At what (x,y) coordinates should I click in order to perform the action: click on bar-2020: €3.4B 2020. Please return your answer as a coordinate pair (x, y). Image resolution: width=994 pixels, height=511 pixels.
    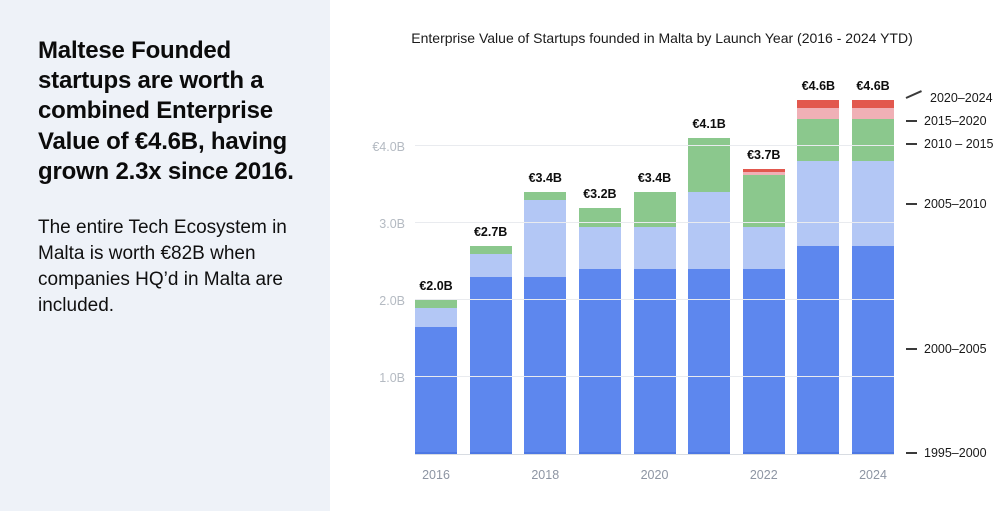
    Looking at the image, I should click on (654, 326).